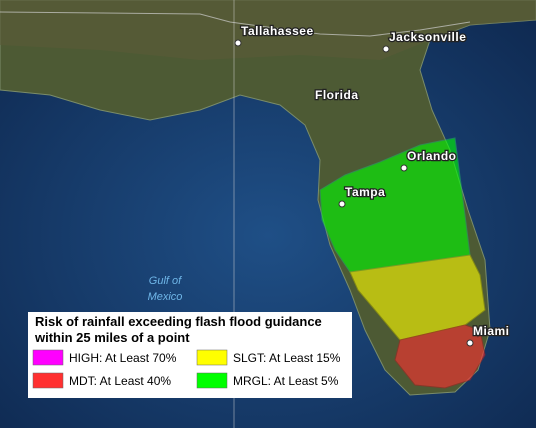 The width and height of the screenshot is (536, 428). I want to click on place-label: Jacksonville, so click(427, 37).